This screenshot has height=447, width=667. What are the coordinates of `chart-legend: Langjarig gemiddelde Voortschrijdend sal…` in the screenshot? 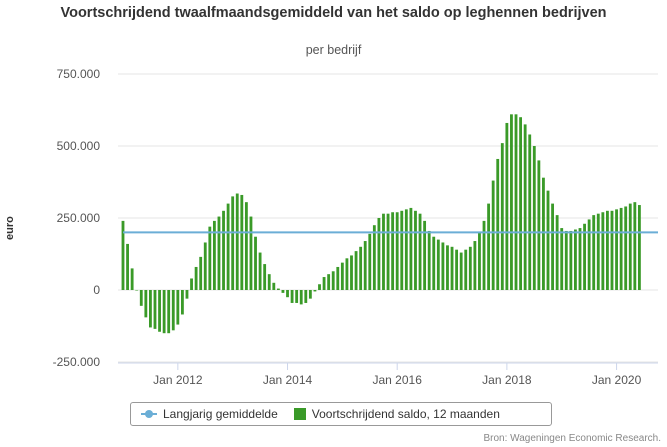 It's located at (341, 414).